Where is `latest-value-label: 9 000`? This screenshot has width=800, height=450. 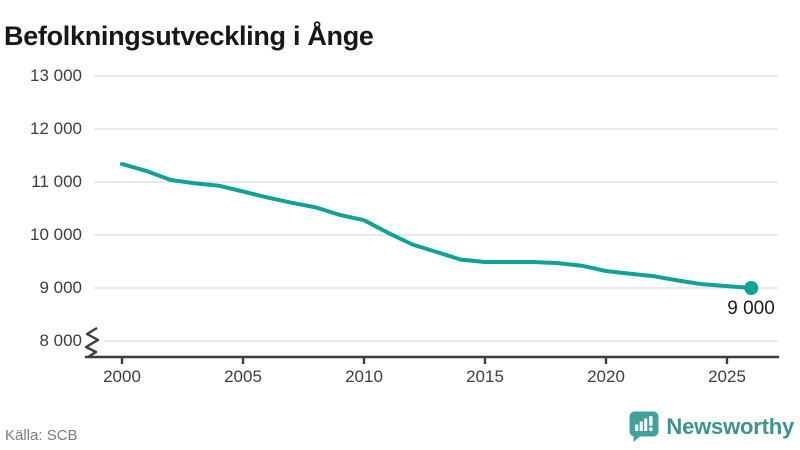 latest-value-label: 9 000 is located at coordinates (751, 308).